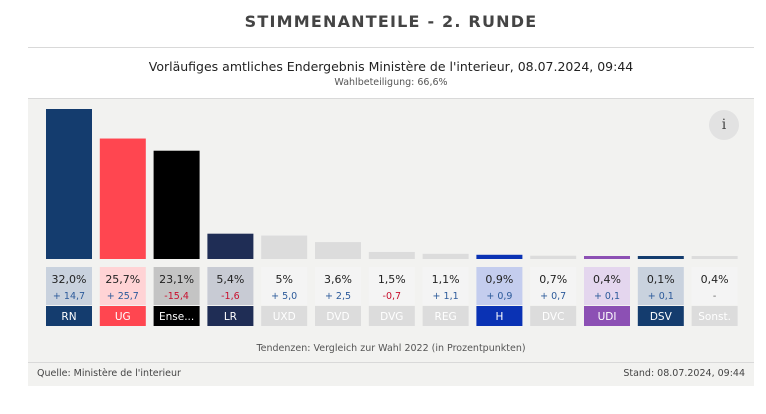 Image resolution: width=766 pixels, height=414 pixels. Describe the element at coordinates (338, 279) in the screenshot. I see `value-label-6: 3,6%` at that location.